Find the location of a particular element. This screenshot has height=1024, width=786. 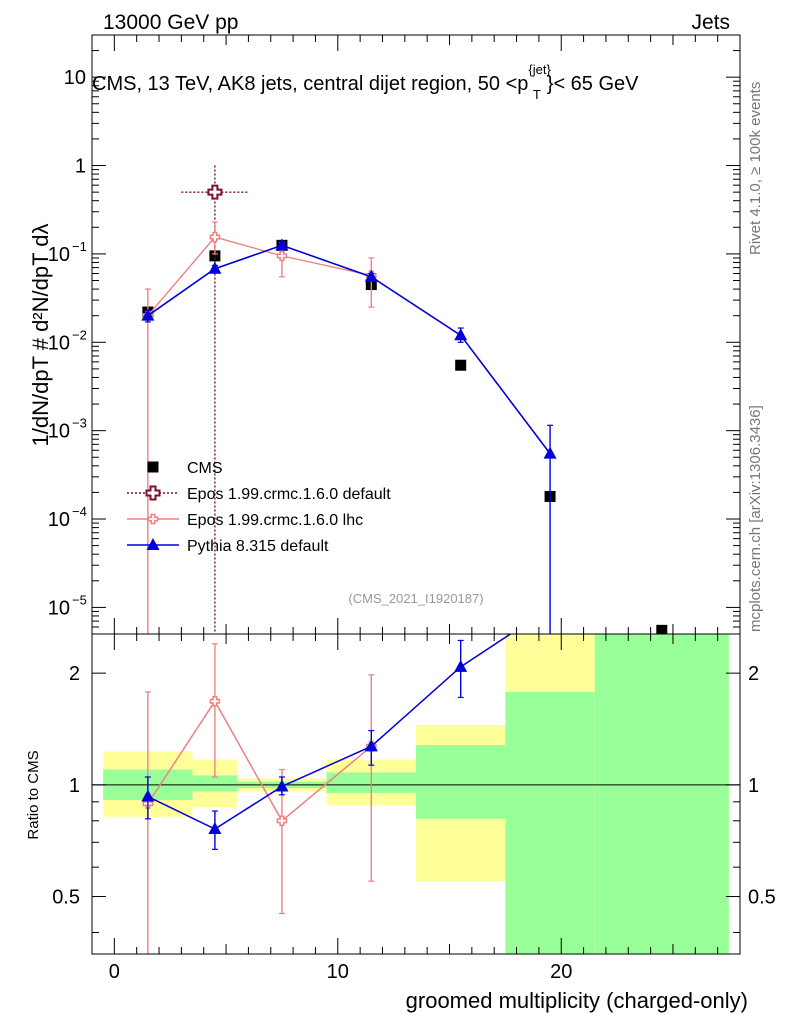

main-y-axis-label: 1/dN/dpT # d²N/dpT dλ is located at coordinates (40, 335).